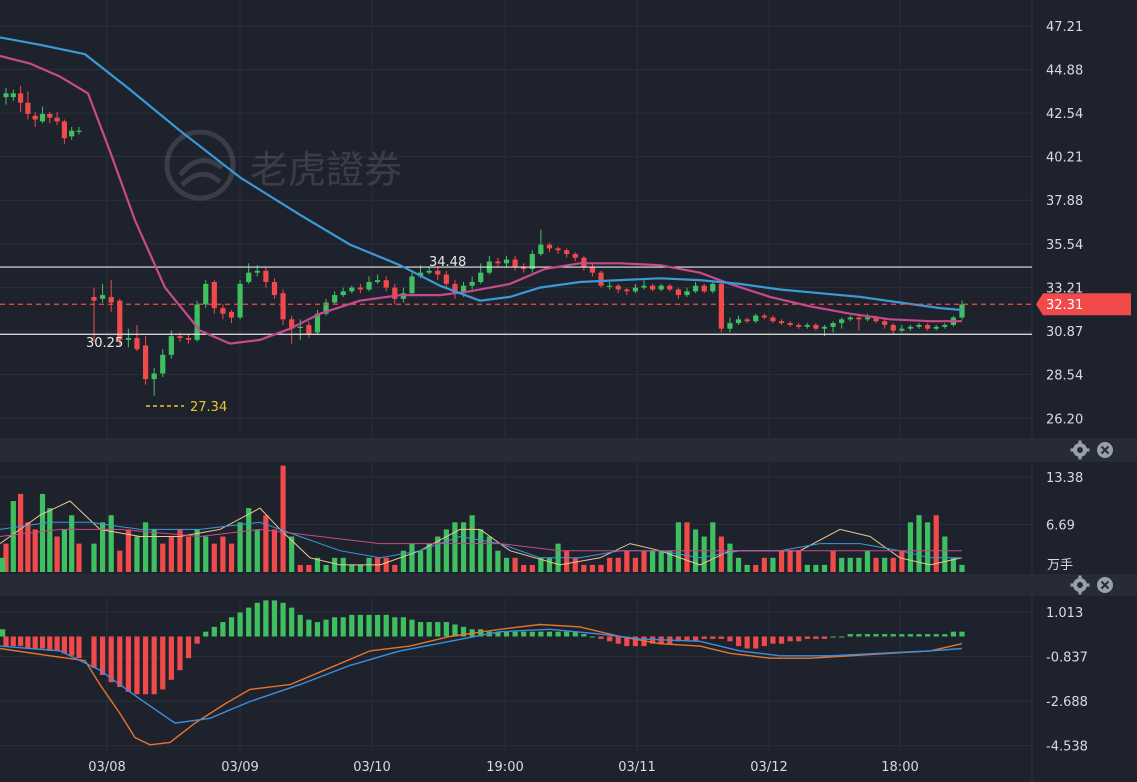 The height and width of the screenshot is (782, 1137). Describe the element at coordinates (1080, 585) in the screenshot. I see `macd-settings-button` at that location.